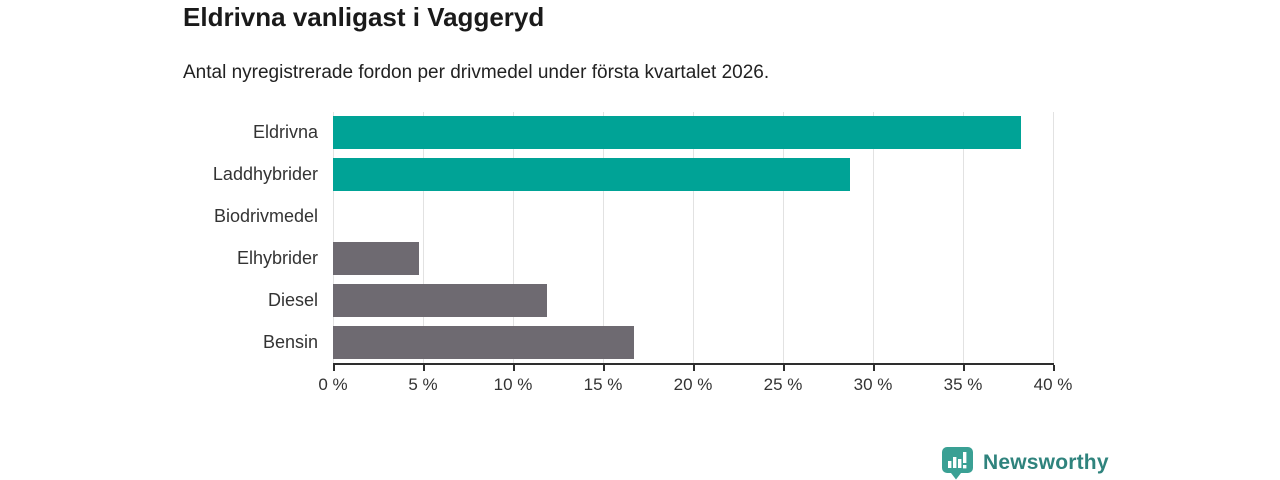 The height and width of the screenshot is (480, 1280). I want to click on bar-laddhybrider, so click(591, 175).